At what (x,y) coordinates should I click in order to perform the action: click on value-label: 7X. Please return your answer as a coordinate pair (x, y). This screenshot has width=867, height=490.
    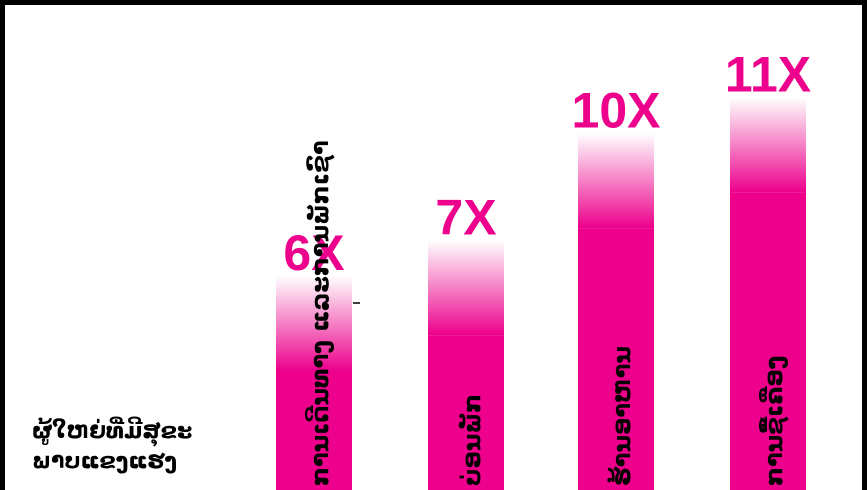
    Looking at the image, I should click on (465, 217).